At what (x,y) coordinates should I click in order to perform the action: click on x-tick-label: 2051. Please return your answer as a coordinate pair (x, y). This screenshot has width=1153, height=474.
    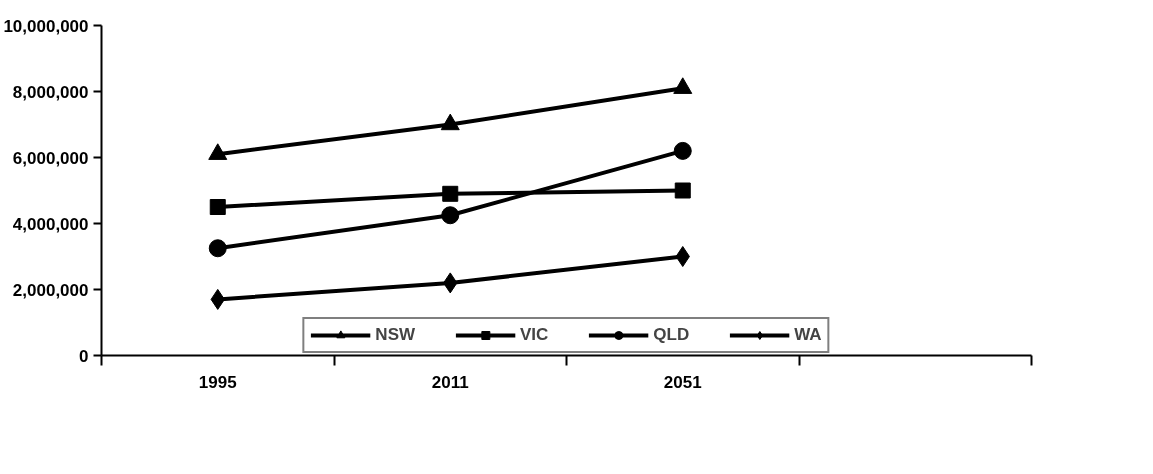
    Looking at the image, I should click on (682, 382).